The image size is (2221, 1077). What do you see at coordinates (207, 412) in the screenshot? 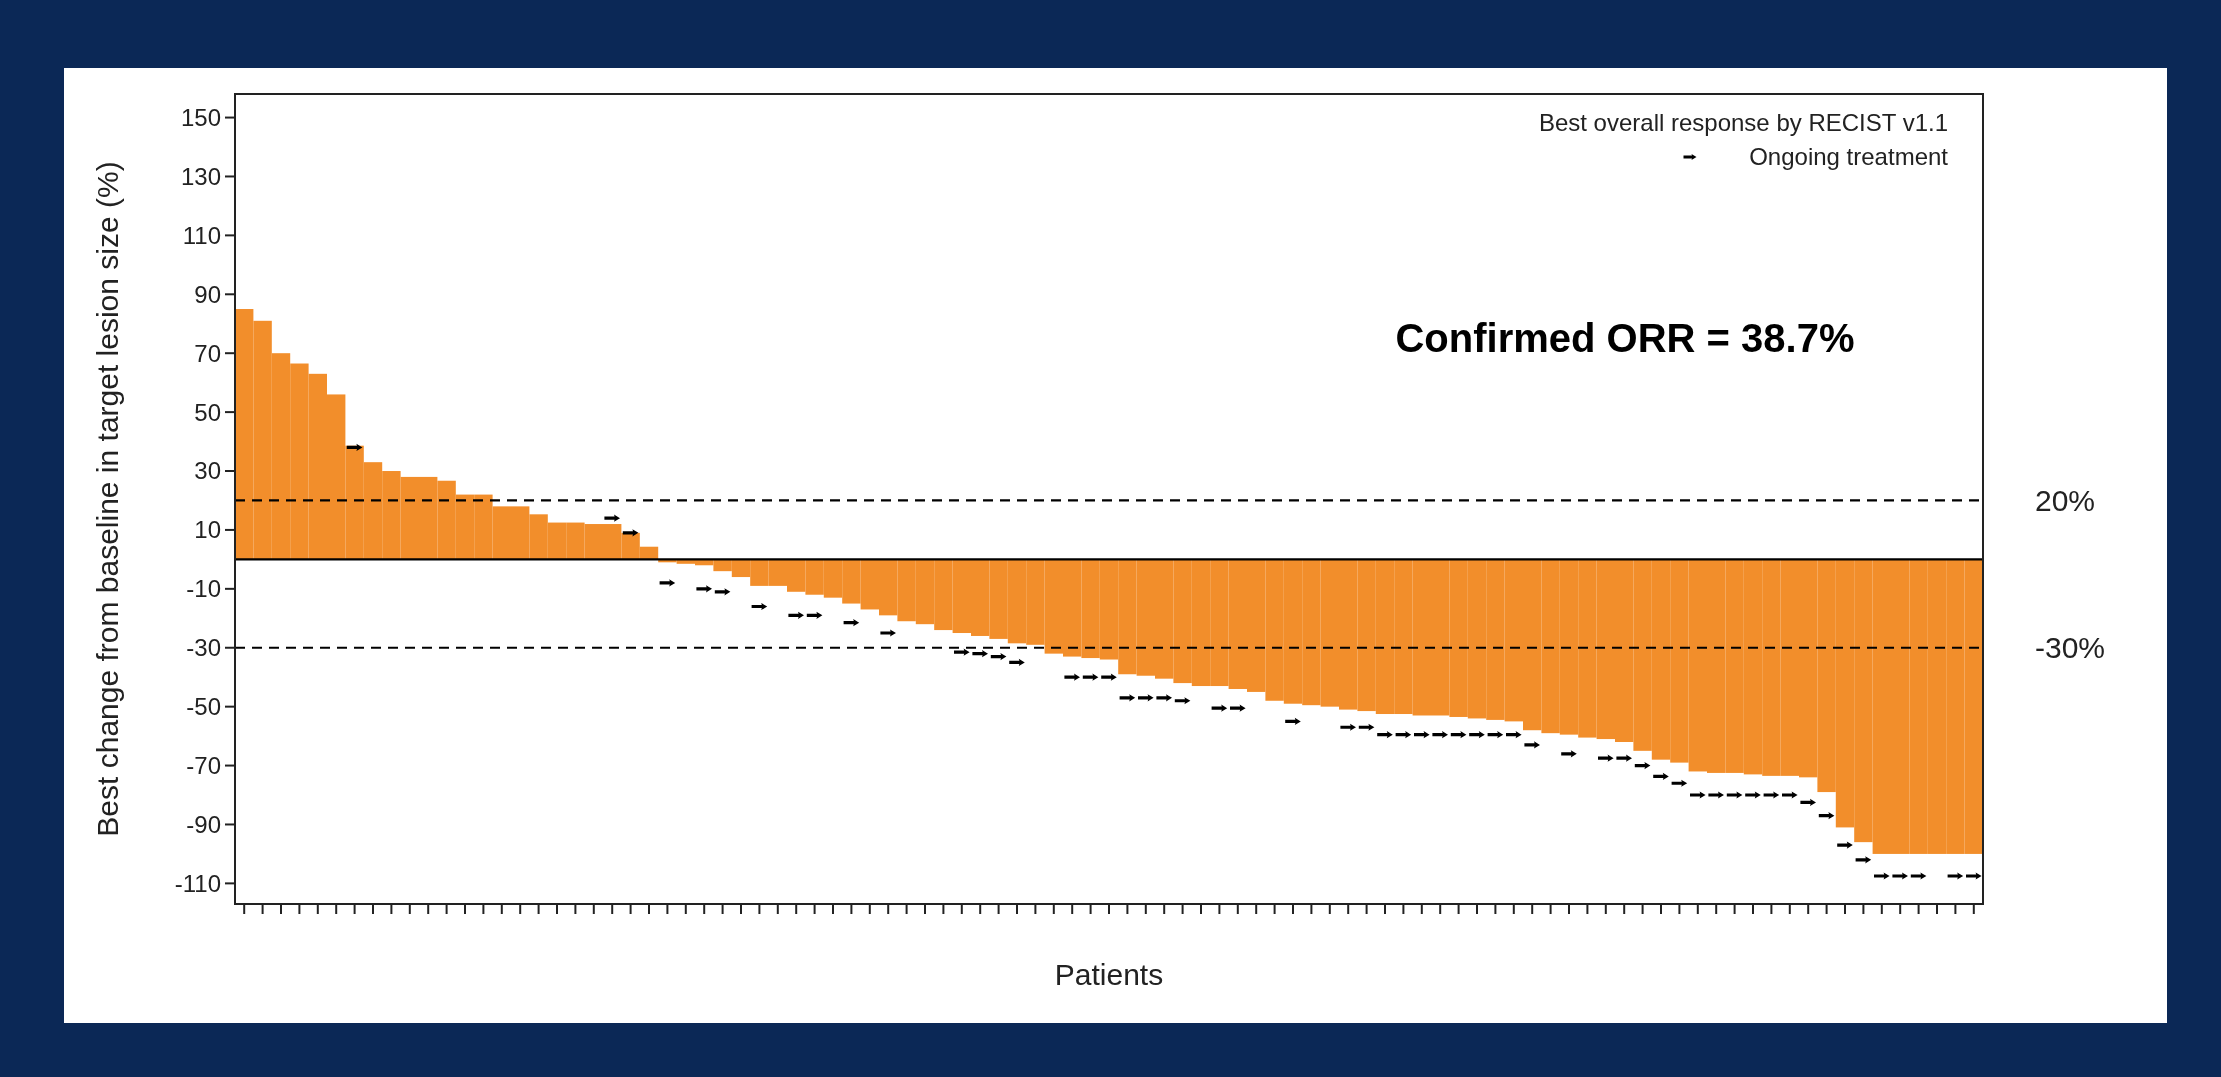
I see `y-tick-label: 50` at bounding box center [207, 412].